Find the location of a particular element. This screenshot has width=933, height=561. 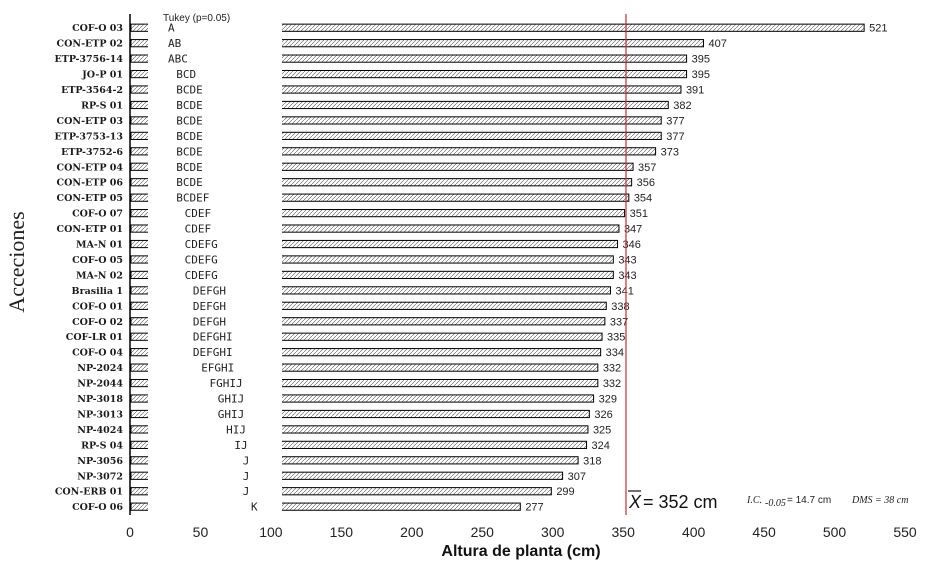

value-label: 326 is located at coordinates (603, 415).